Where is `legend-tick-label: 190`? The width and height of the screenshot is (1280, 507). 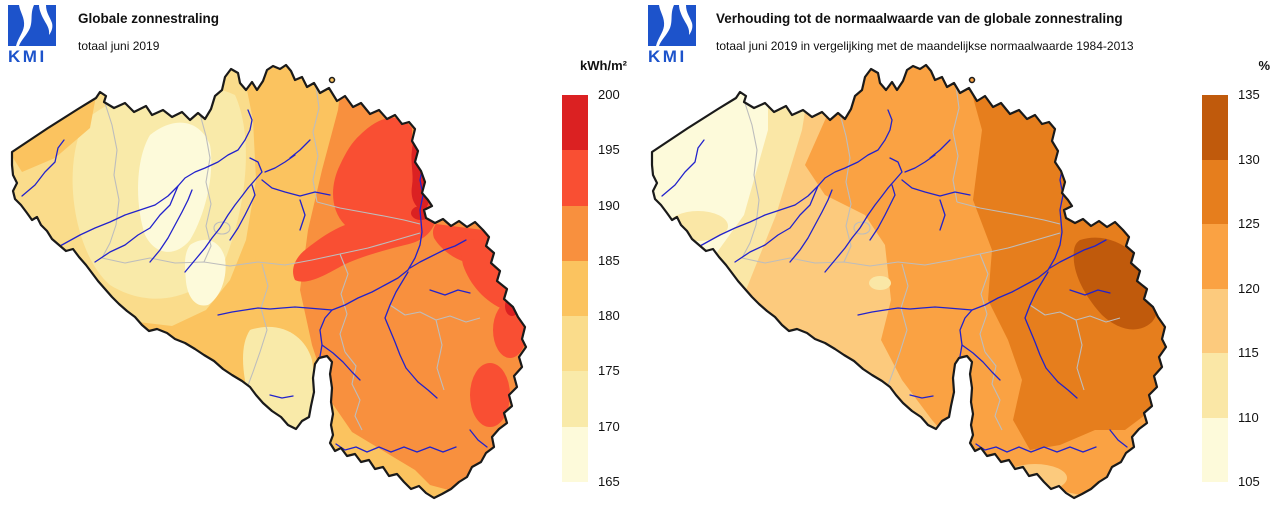 legend-tick-label: 190 is located at coordinates (609, 205).